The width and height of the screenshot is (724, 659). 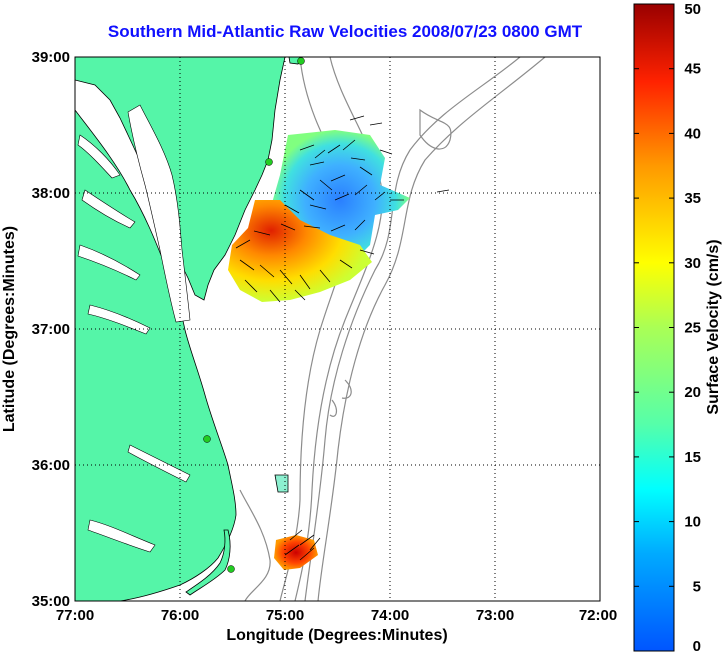 What do you see at coordinates (692, 263) in the screenshot?
I see `colorbar-tick-label: 30` at bounding box center [692, 263].